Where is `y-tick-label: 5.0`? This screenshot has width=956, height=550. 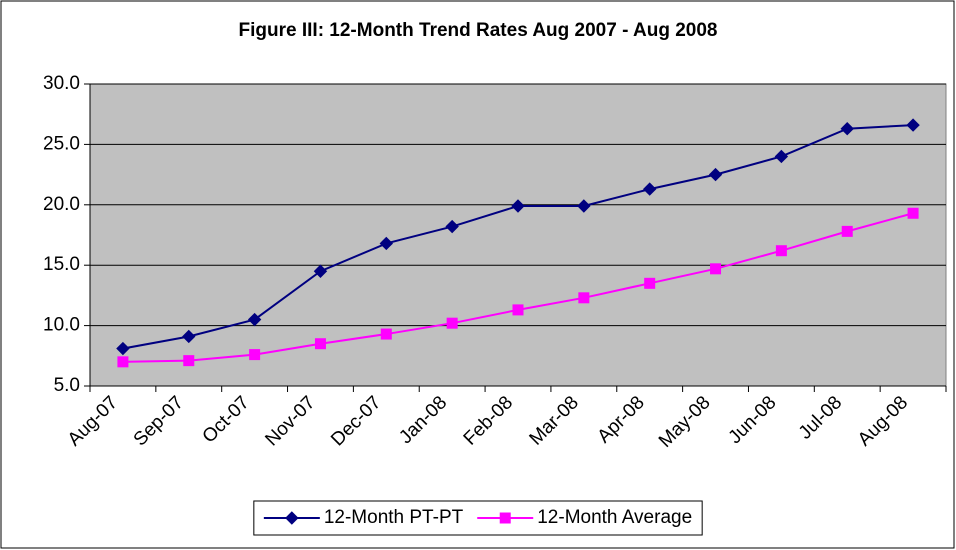 y-tick-label: 5.0 is located at coordinates (67, 385).